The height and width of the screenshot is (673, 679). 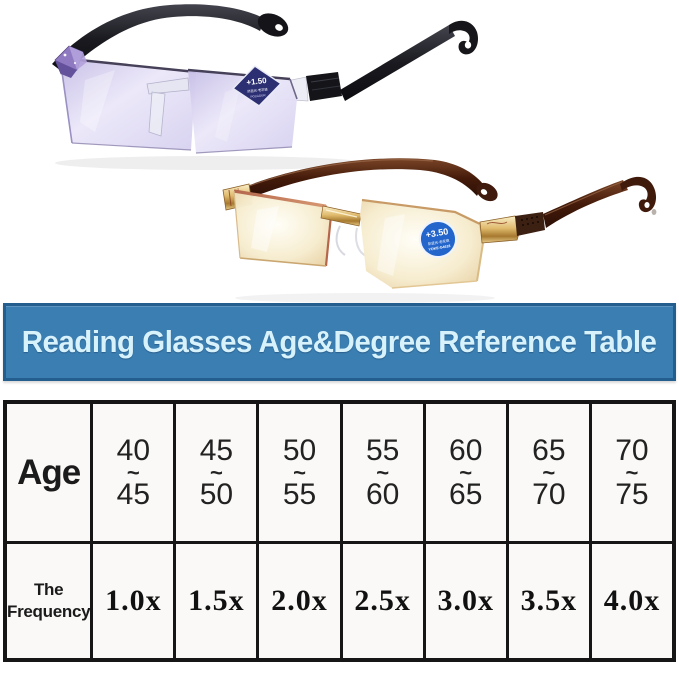 I want to click on age-from: 55, so click(x=382, y=450).